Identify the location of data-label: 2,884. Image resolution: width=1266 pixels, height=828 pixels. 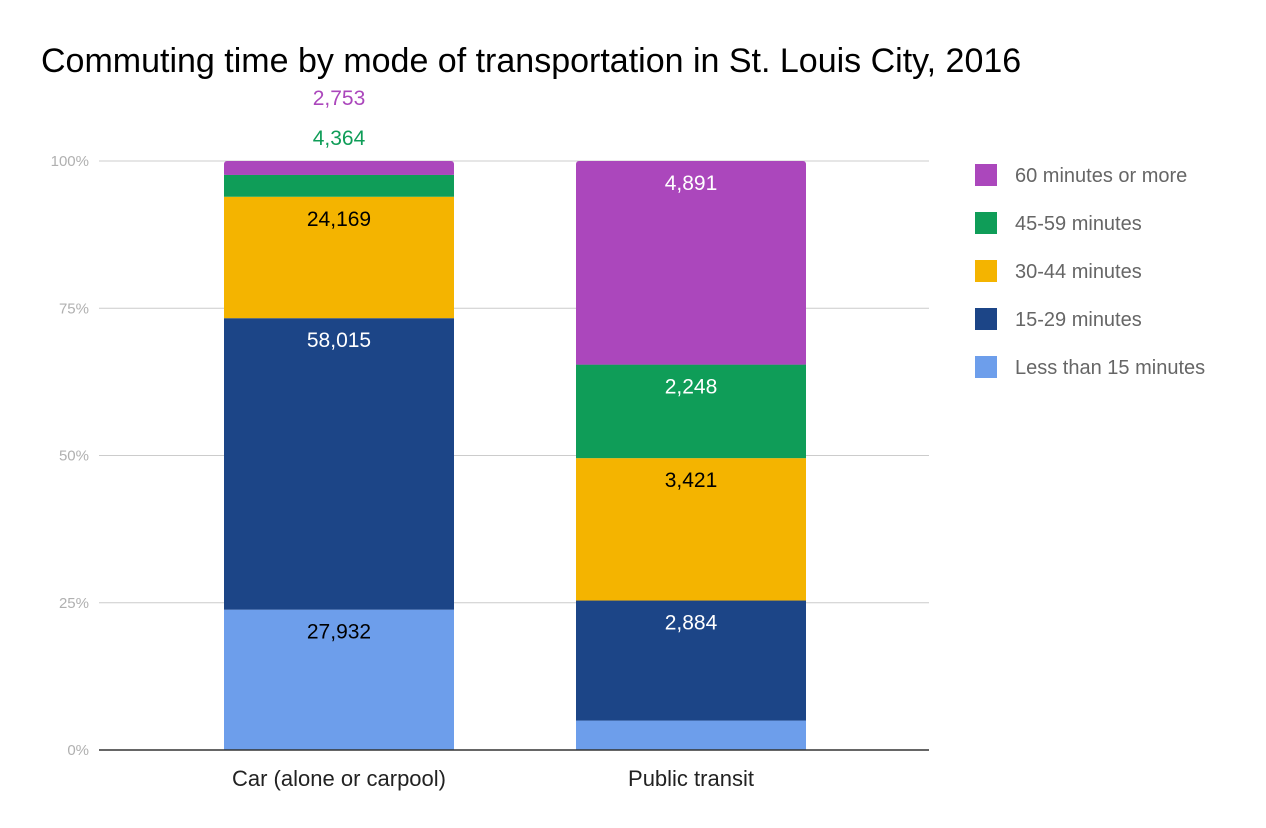
(691, 623).